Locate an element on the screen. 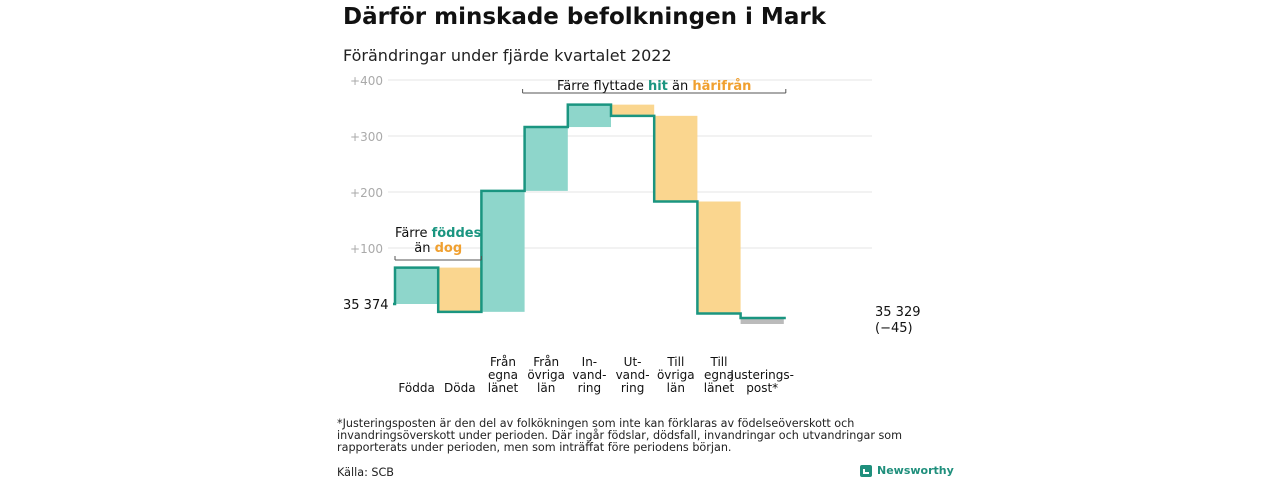 The height and width of the screenshot is (480, 1280). brand-logo: Newsworthy is located at coordinates (907, 470).